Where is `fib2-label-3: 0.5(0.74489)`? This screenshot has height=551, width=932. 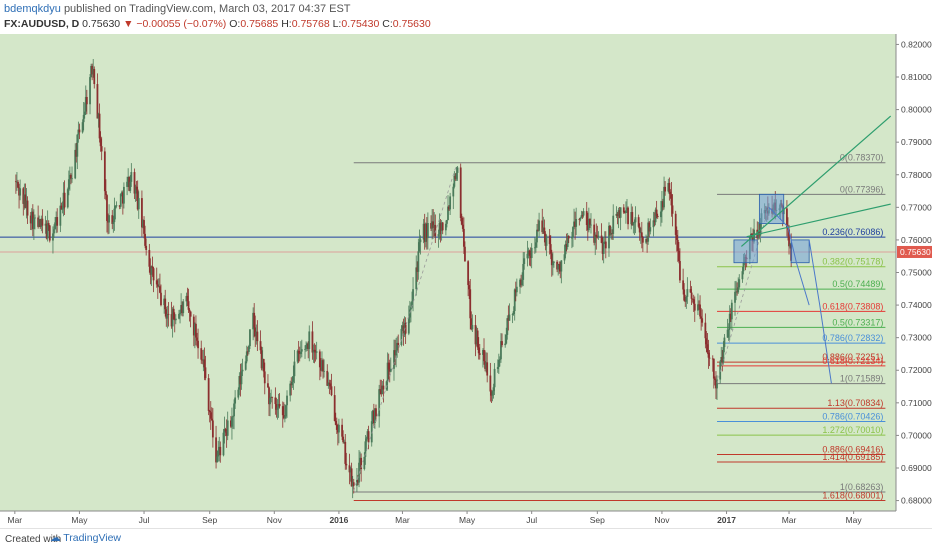
fib2-label-3: 0.5(0.74489) is located at coordinates (857, 284).